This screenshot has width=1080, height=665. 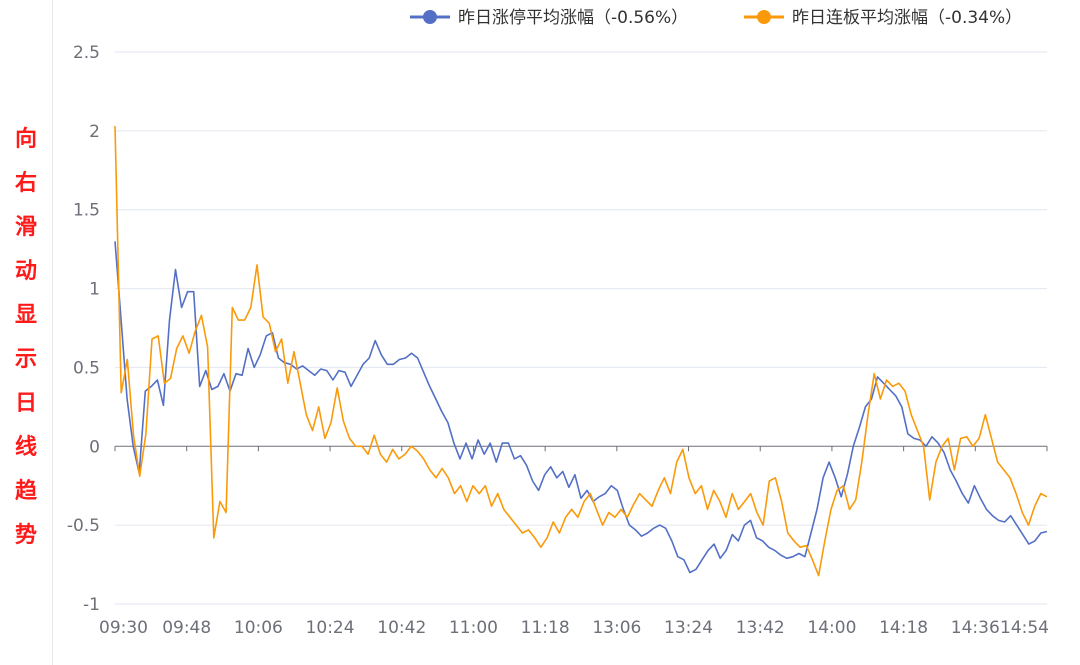 What do you see at coordinates (83, 526) in the screenshot?
I see `y-tick-label: -0.5` at bounding box center [83, 526].